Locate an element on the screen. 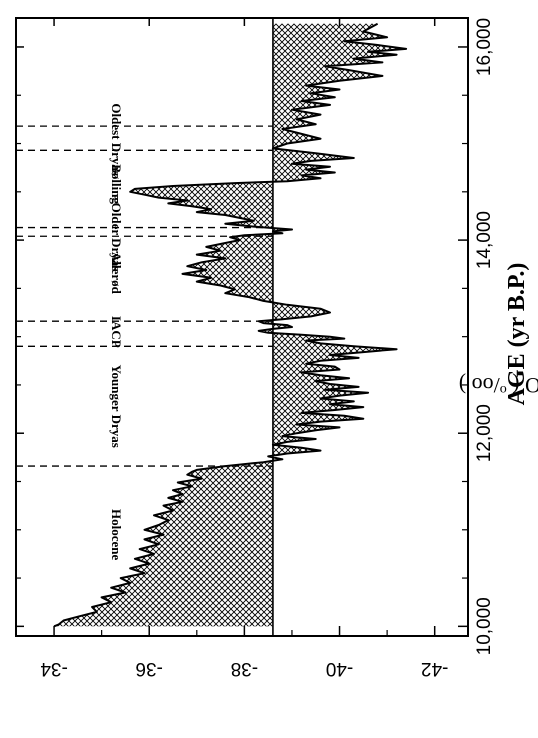 This screenshot has width=538, height=738. svg-text: δ18O ( o/oo ) is located at coordinates (498, 385).